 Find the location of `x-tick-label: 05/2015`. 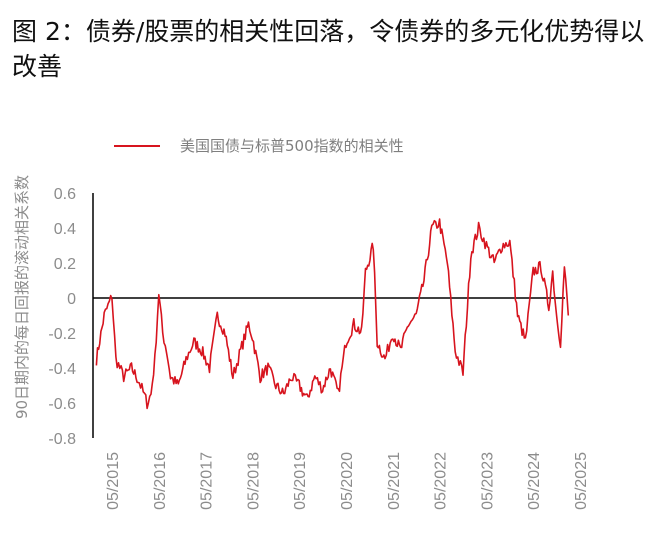

x-tick-label: 05/2015 is located at coordinates (113, 481).